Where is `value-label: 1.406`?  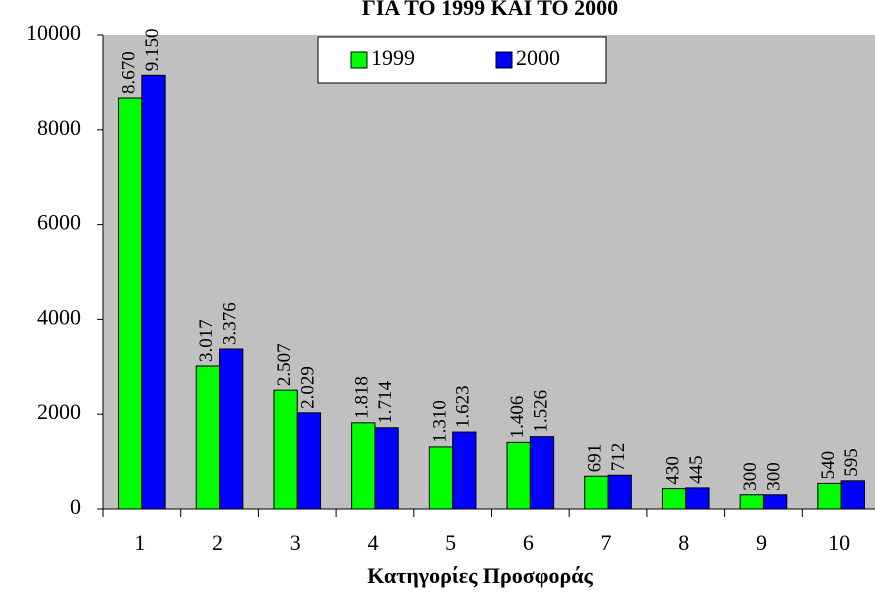
value-label: 1.406 is located at coordinates (517, 417).